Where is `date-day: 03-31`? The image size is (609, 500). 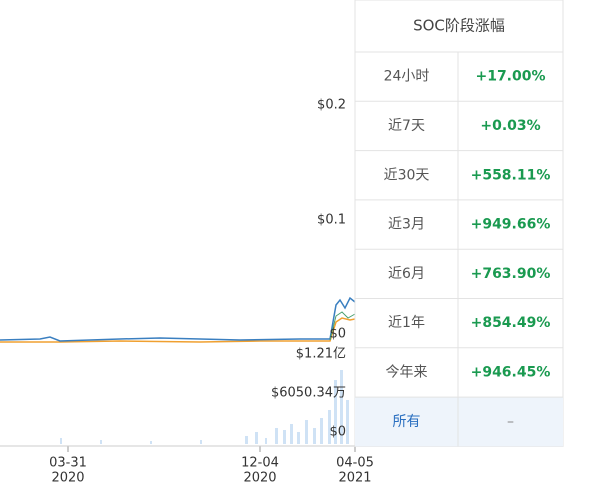
date-day: 03-31 is located at coordinates (68, 463).